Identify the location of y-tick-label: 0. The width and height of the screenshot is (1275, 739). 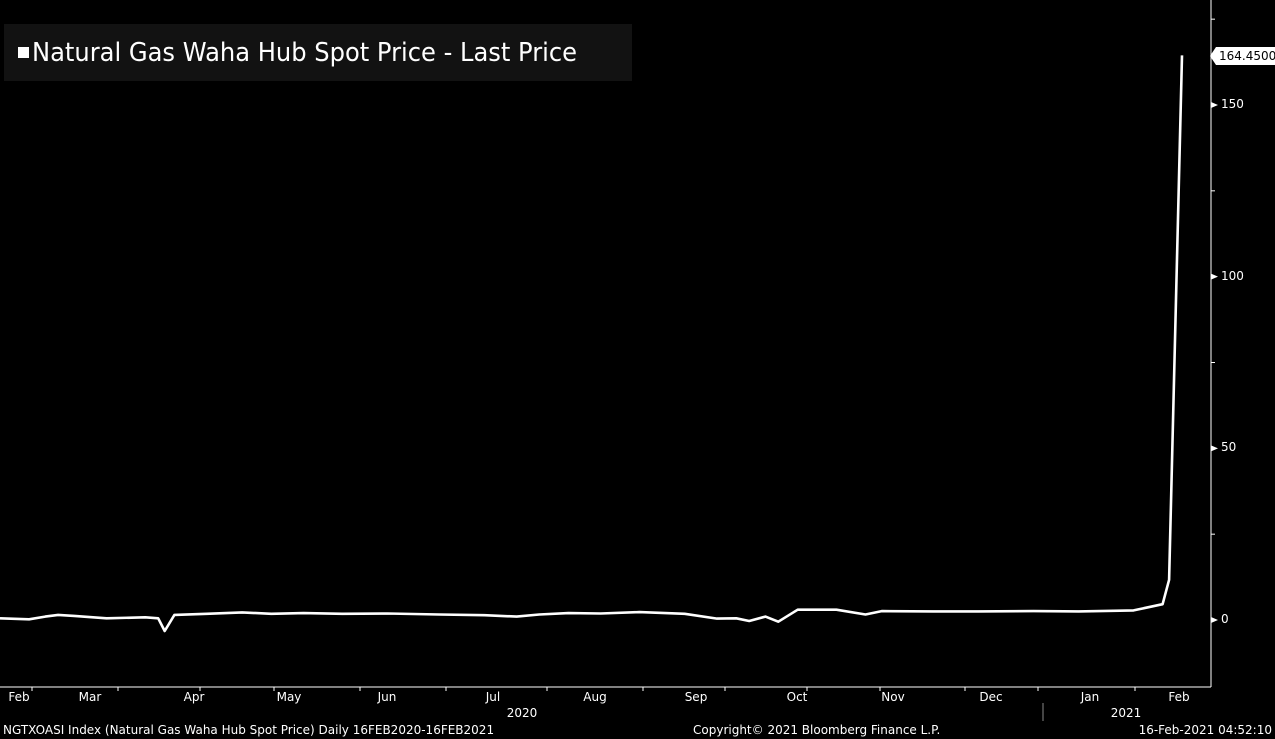
(1225, 619).